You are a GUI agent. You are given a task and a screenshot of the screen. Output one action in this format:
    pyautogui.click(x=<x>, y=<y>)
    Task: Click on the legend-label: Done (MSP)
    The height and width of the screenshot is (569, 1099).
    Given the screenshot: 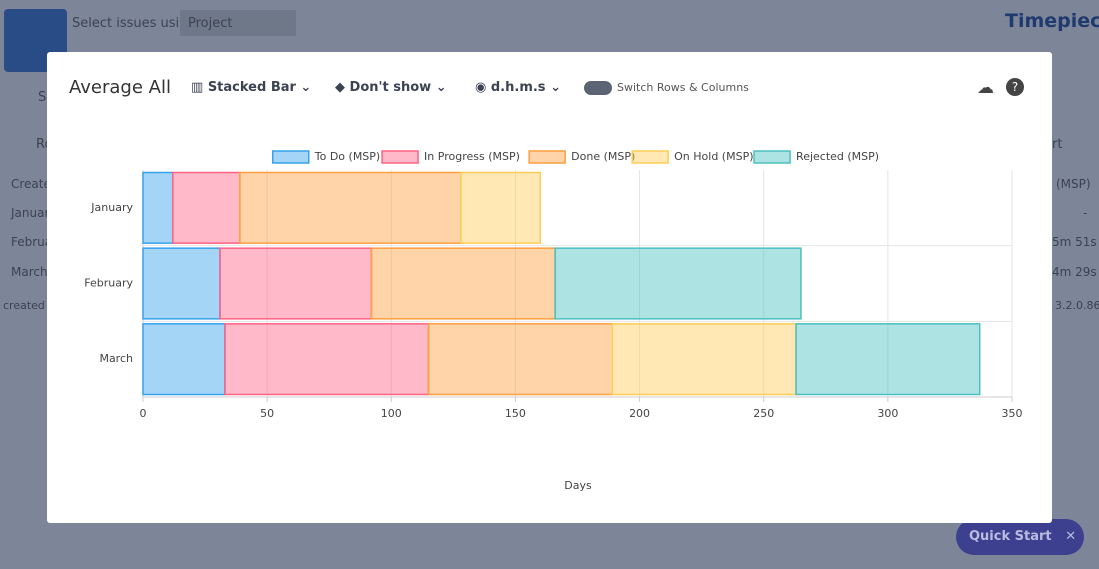 What is the action you would take?
    pyautogui.click(x=603, y=156)
    